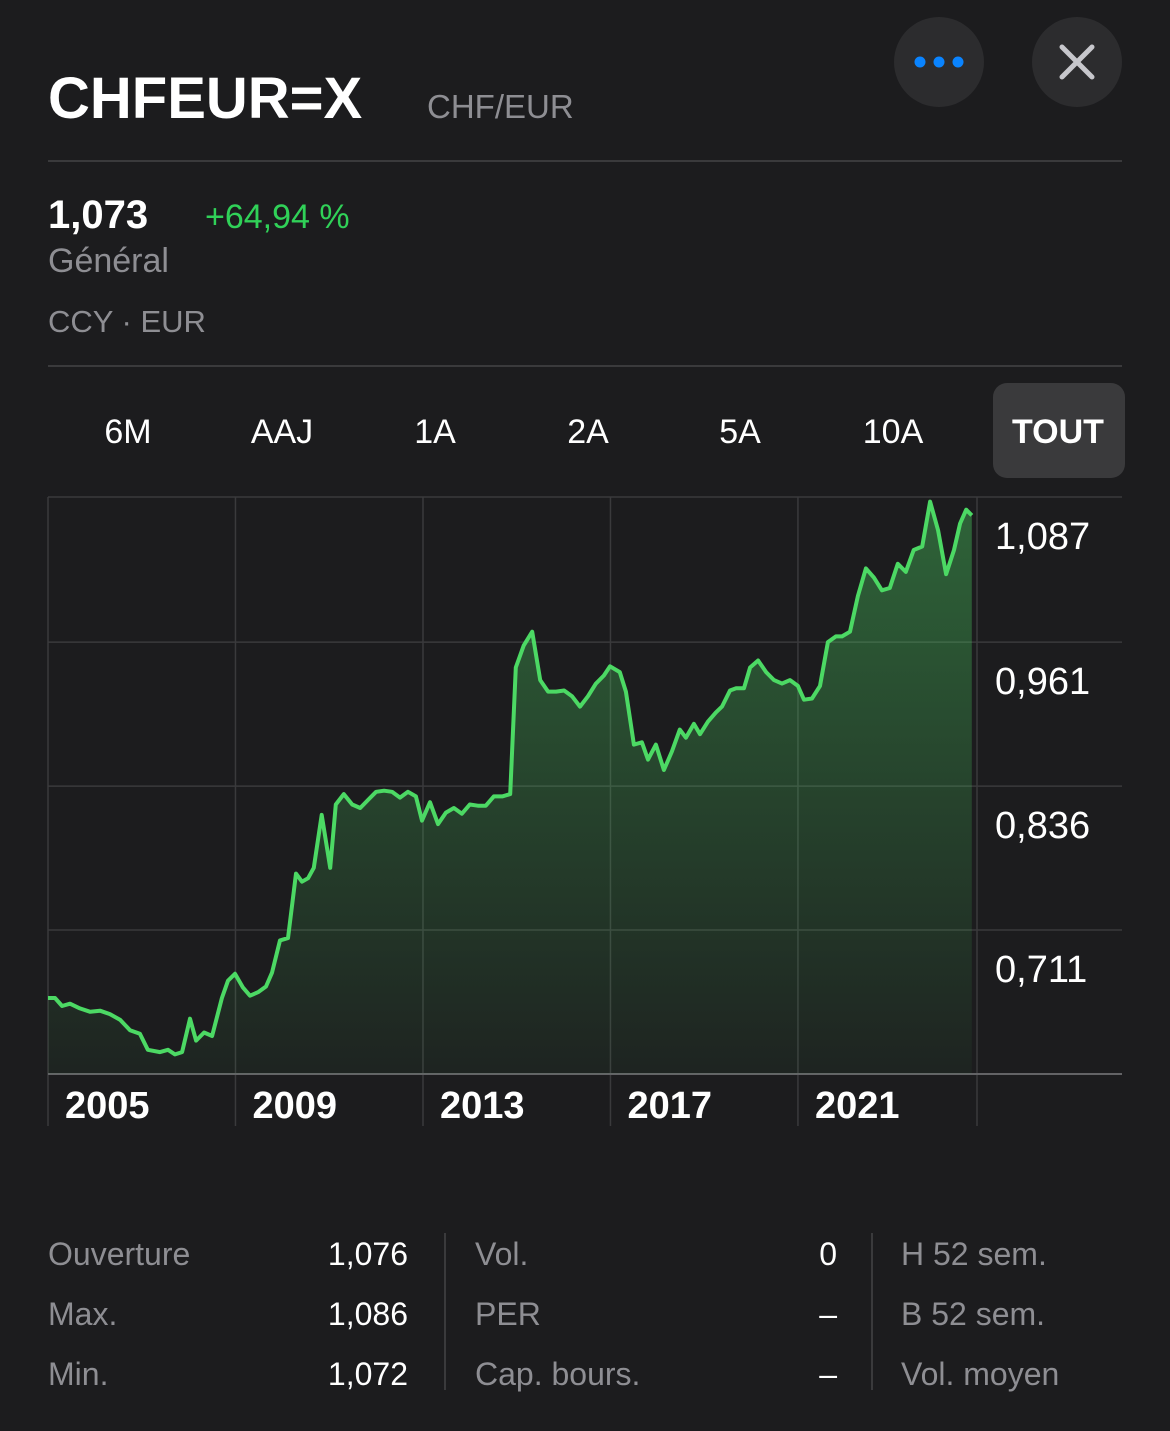 This screenshot has height=1431, width=1170. What do you see at coordinates (893, 432) in the screenshot?
I see `tab: 10A` at bounding box center [893, 432].